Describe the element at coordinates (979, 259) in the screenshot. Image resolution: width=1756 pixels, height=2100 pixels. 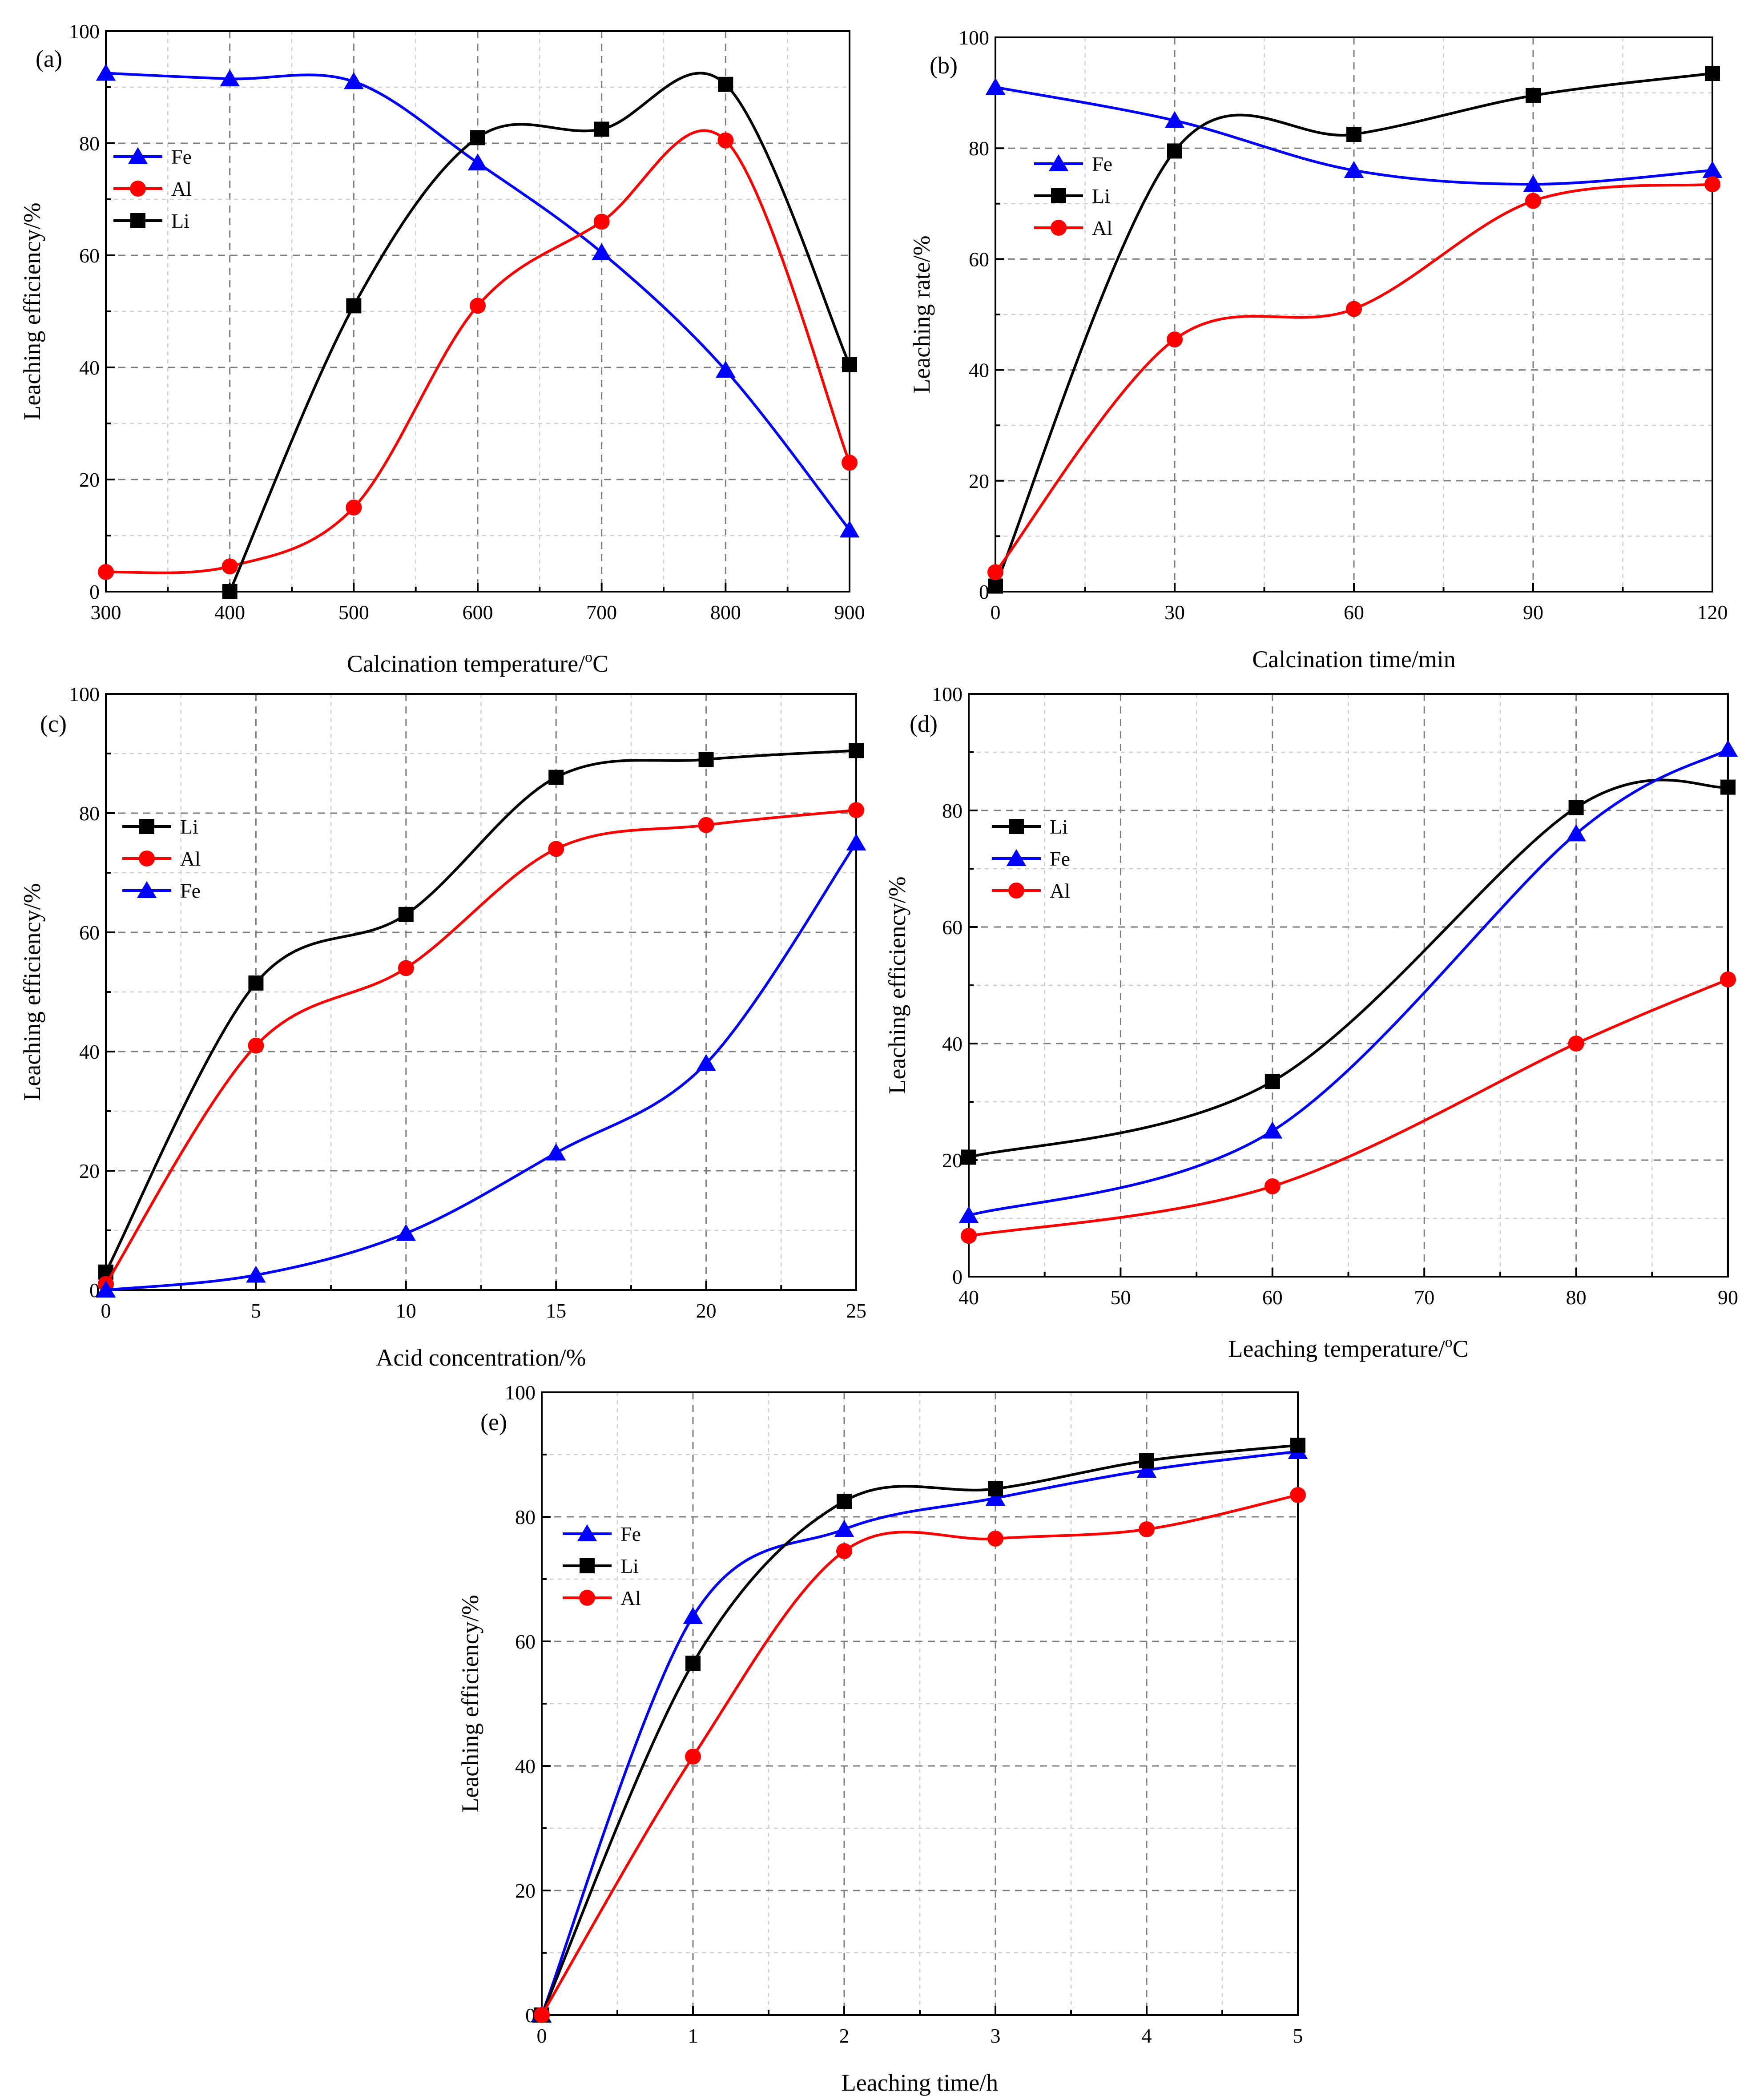
I see `y-tick-label: 60` at that location.